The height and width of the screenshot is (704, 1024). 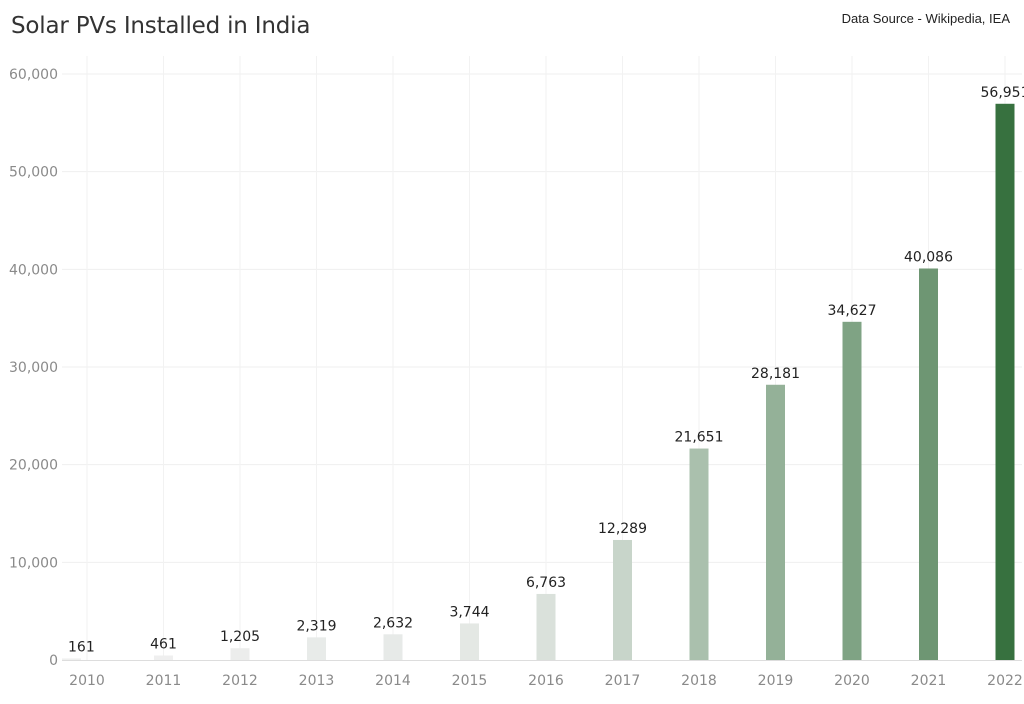 What do you see at coordinates (546, 681) in the screenshot?
I see `x-tick-label: 2016` at bounding box center [546, 681].